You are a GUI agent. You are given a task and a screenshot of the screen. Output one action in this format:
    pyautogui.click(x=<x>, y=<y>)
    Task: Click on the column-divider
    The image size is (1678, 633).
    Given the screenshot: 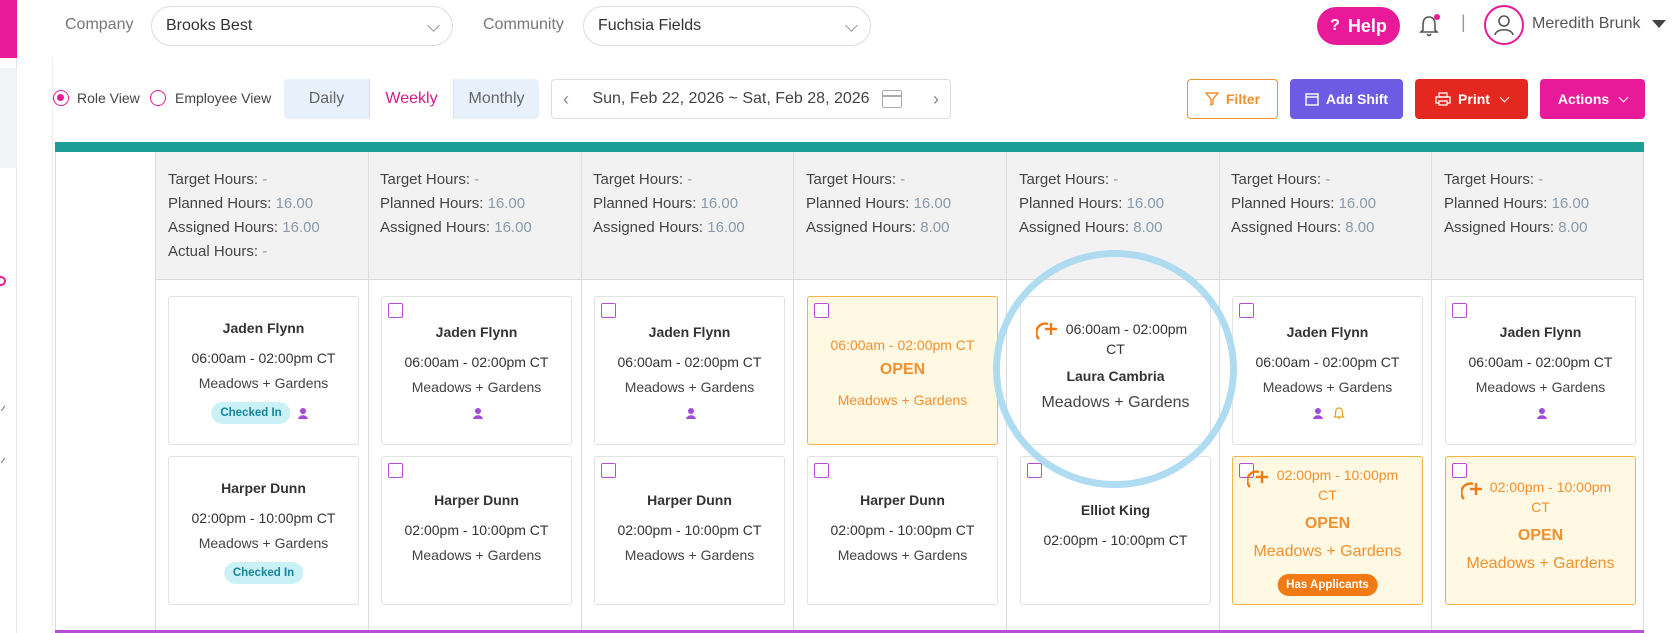 What is the action you would take?
    pyautogui.click(x=155, y=392)
    